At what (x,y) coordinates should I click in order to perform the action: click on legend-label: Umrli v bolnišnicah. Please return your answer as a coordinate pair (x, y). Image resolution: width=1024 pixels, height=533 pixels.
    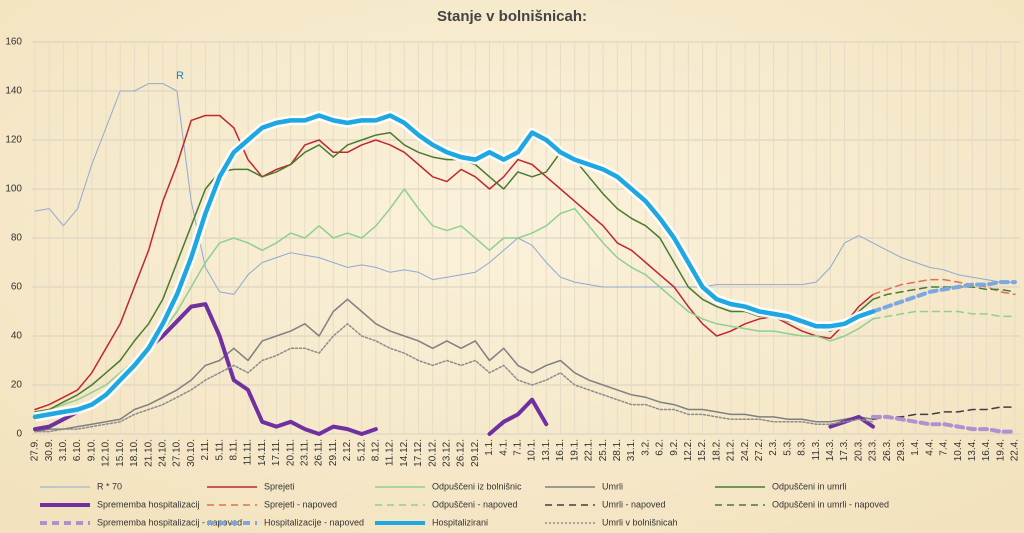
    Looking at the image, I should click on (640, 522).